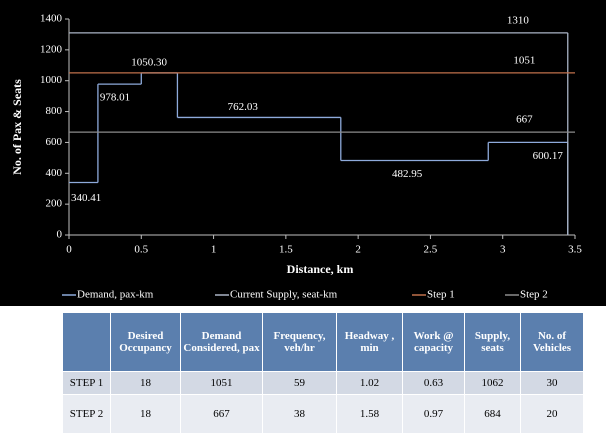  Describe the element at coordinates (115, 295) in the screenshot. I see `legend-label: Demand, pax-km` at that location.